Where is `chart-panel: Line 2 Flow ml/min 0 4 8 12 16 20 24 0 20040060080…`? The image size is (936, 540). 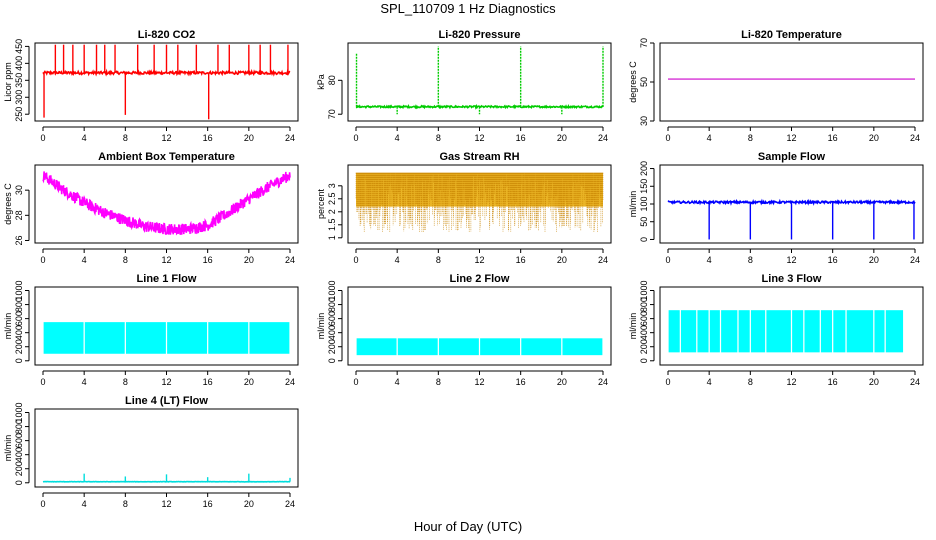 chart-panel: Line 2 Flow ml/min 0 4 8 12 16 20 24 0 20040060080… is located at coordinates (464, 330).